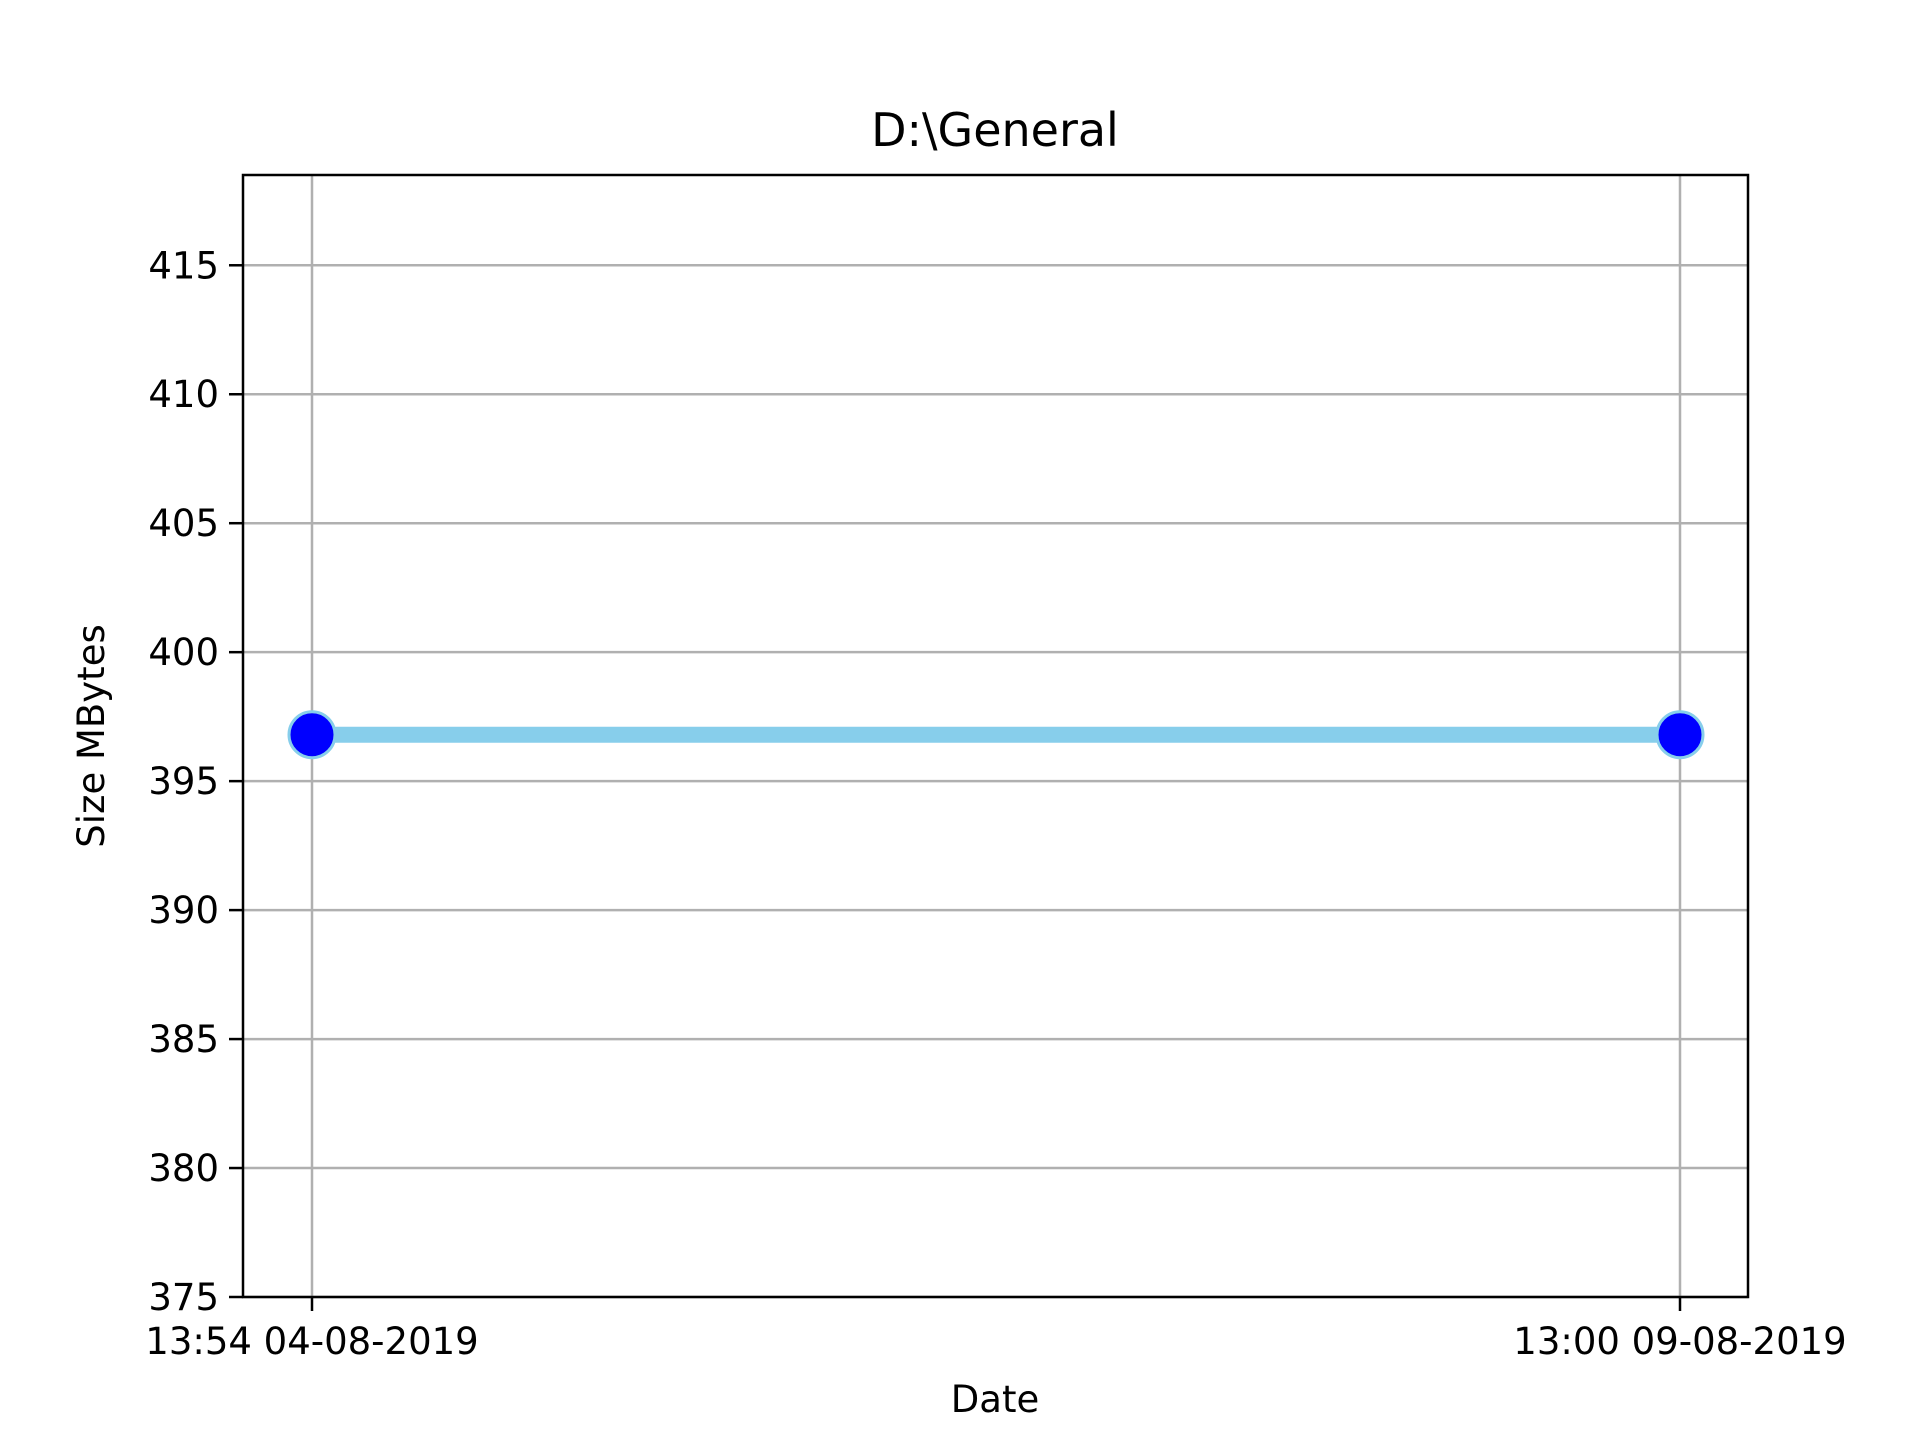 This screenshot has width=1920, height=1440. I want to click on y-tick-label: 405, so click(183, 523).